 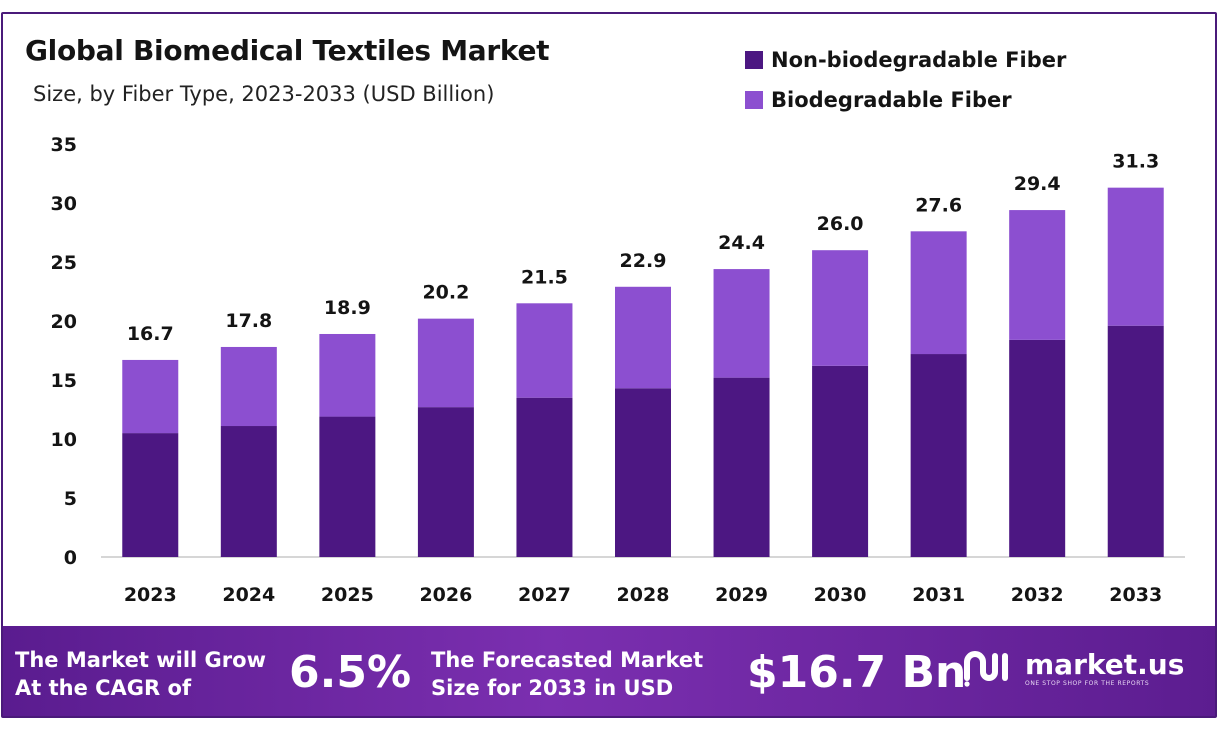 What do you see at coordinates (350, 672) in the screenshot?
I see `cagr-value: 6.5%` at bounding box center [350, 672].